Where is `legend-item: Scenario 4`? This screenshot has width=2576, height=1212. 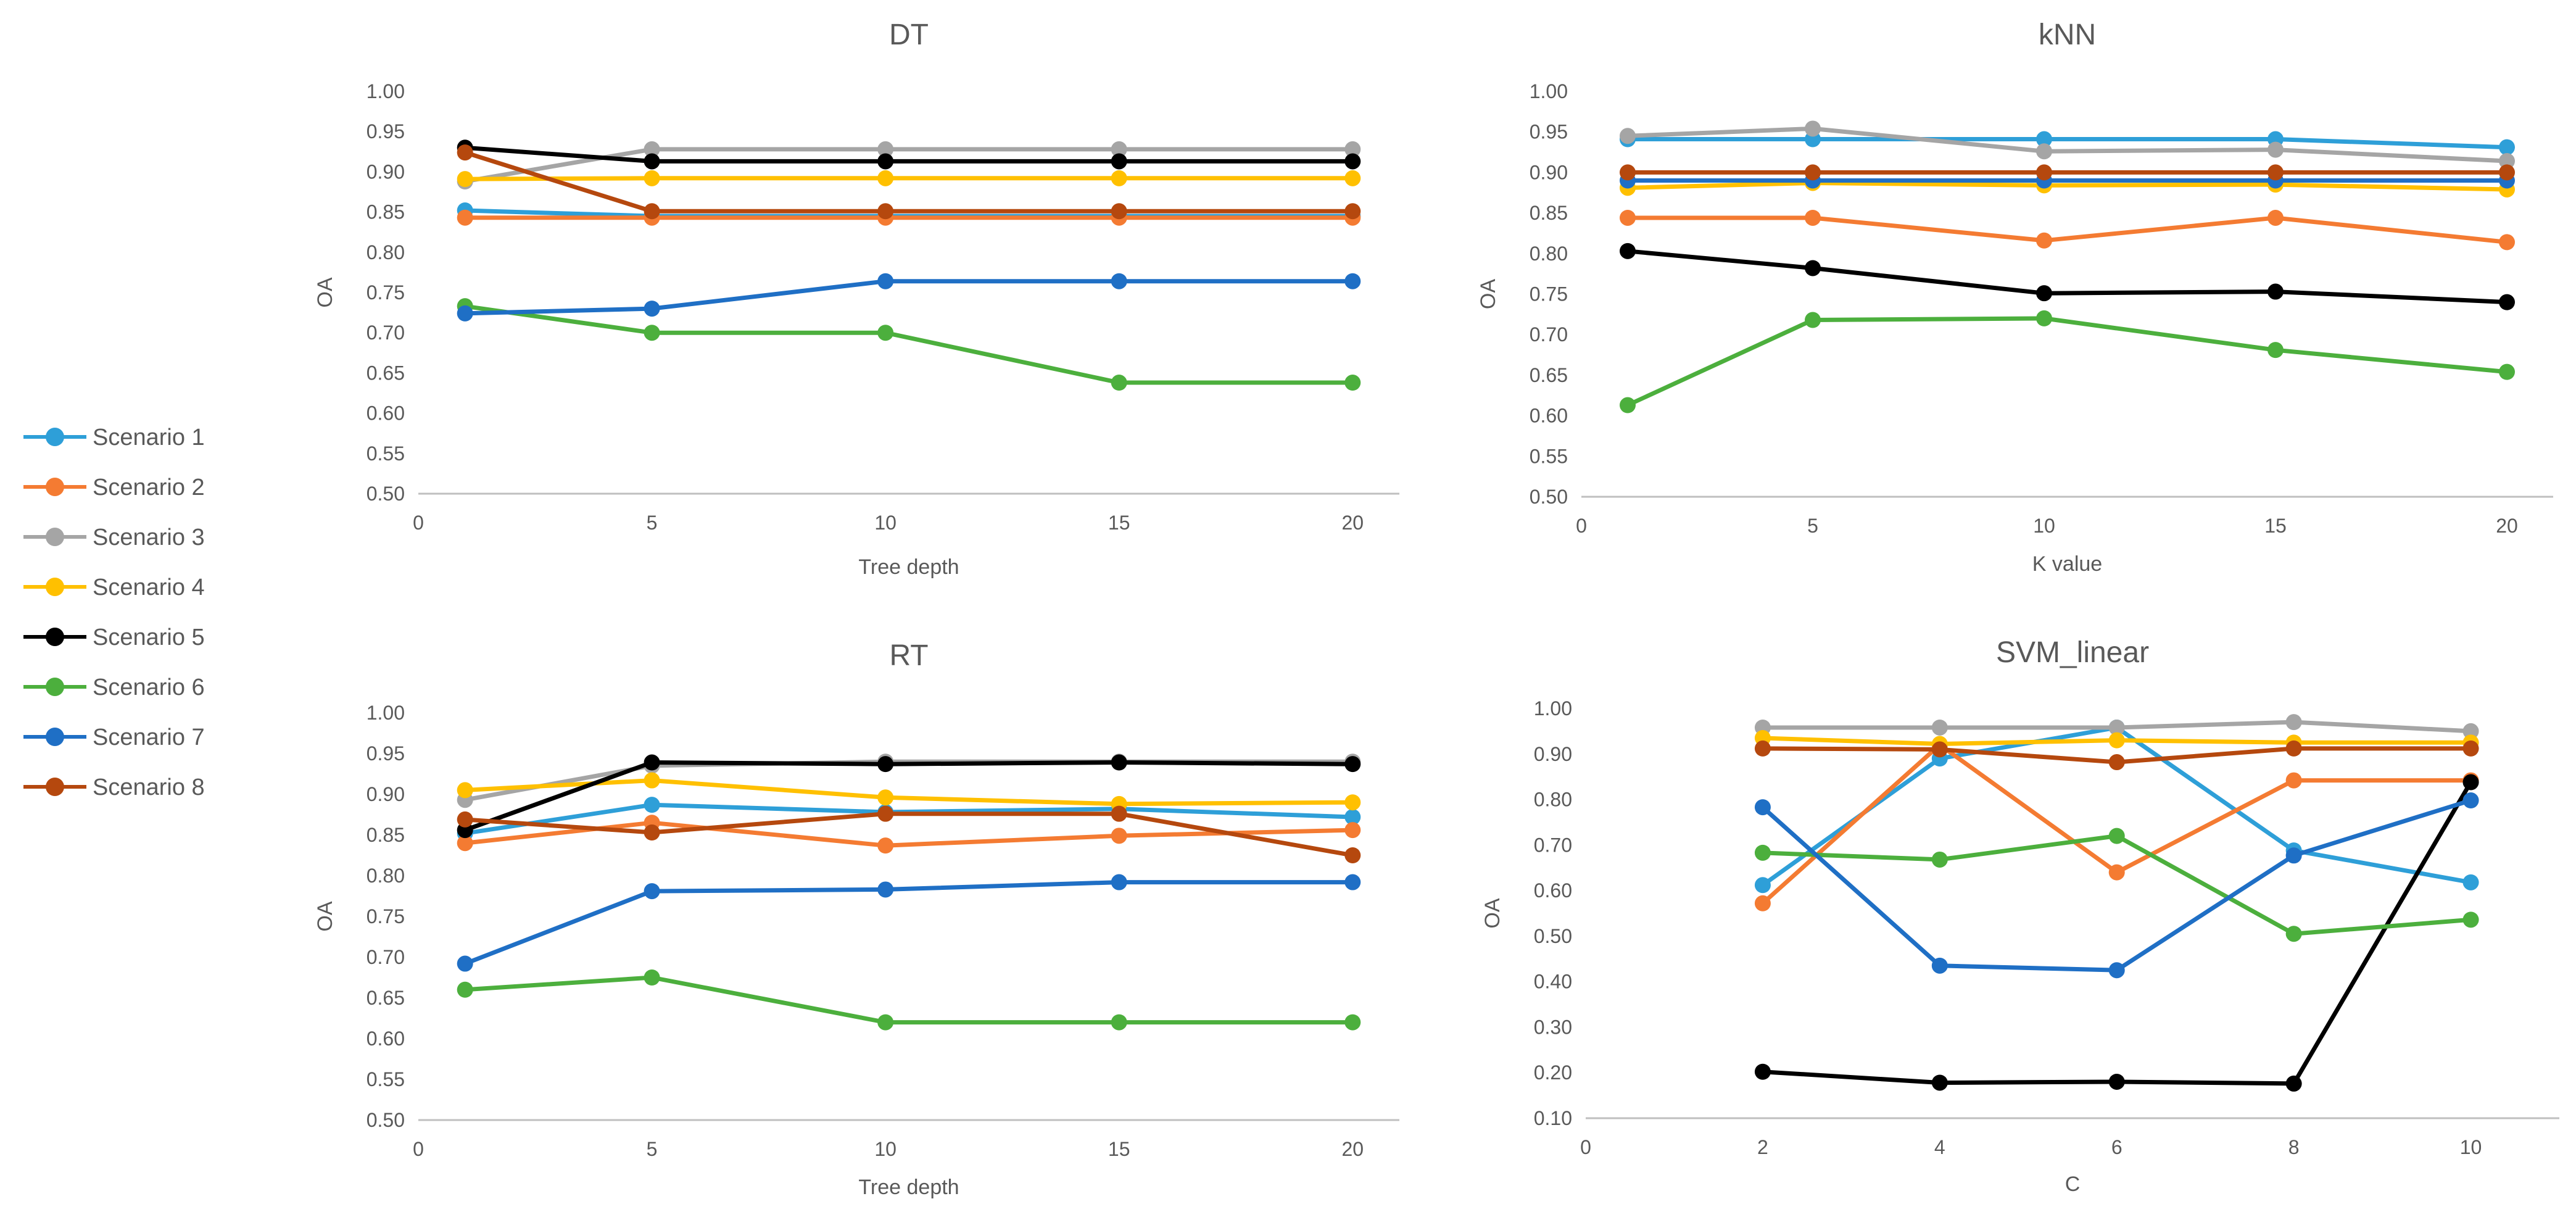 legend-item: Scenario 4 is located at coordinates (114, 587).